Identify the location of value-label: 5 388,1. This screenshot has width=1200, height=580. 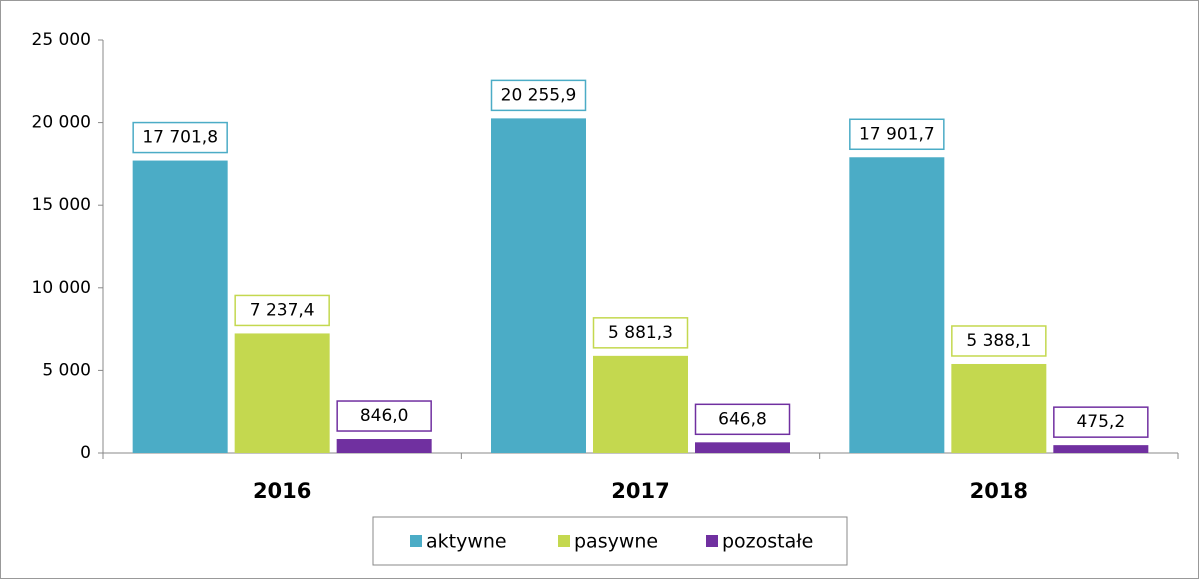
(998, 341).